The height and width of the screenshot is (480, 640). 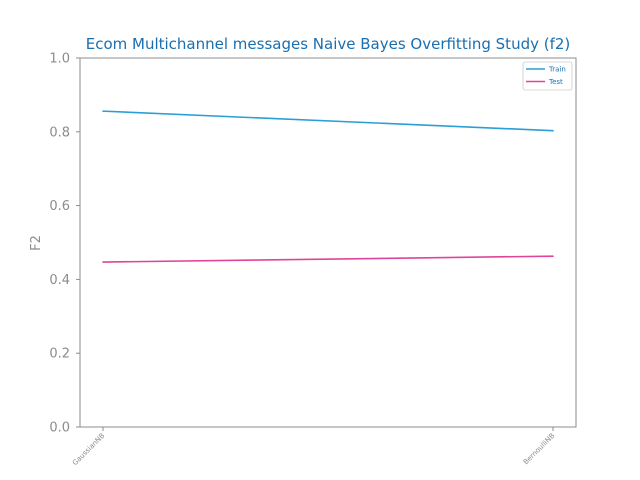 I want to click on series-line-train, so click(x=328, y=121).